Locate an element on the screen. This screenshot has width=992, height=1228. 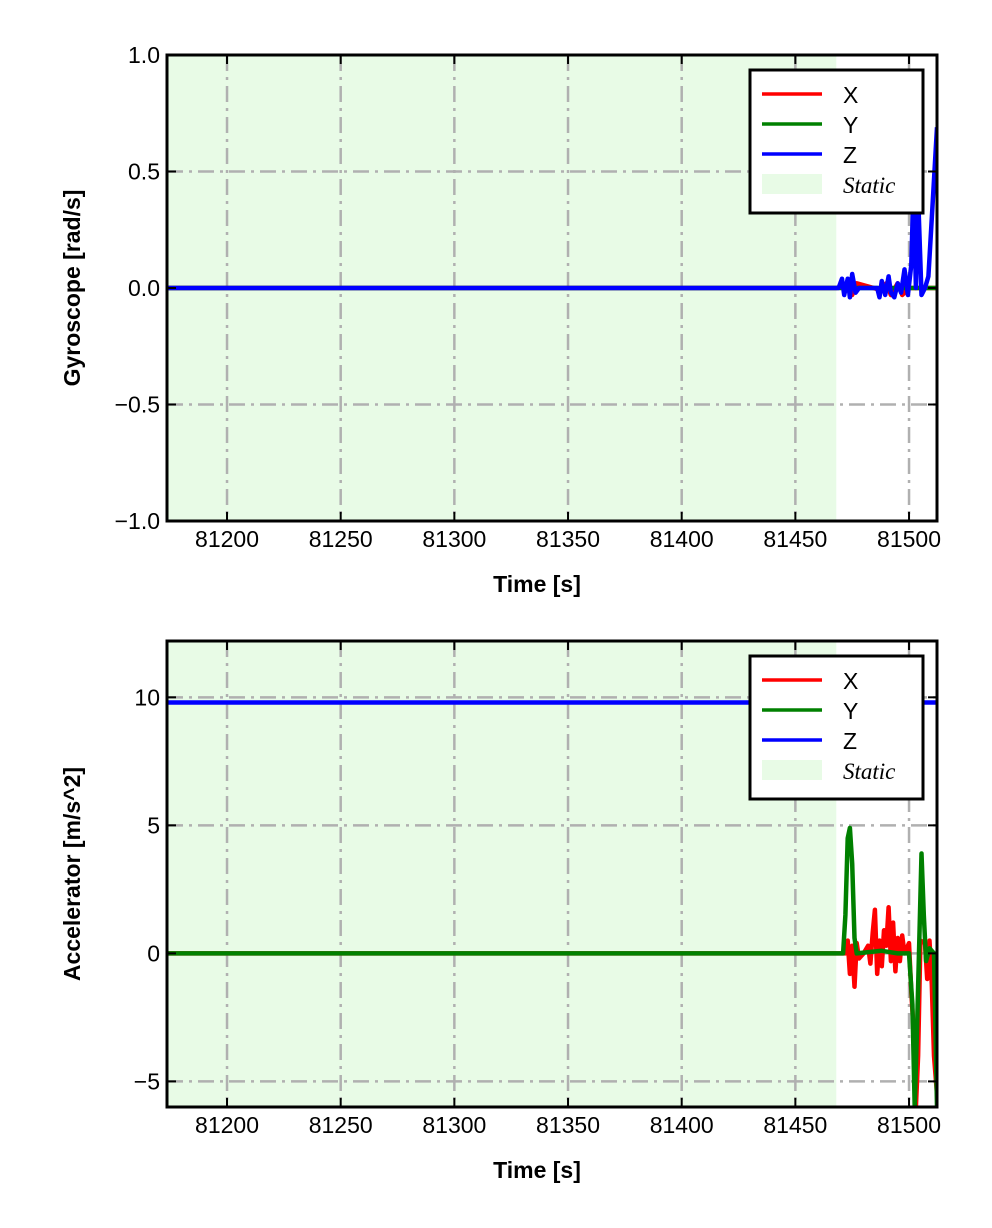
y-tick-label: 0 is located at coordinates (153, 953).